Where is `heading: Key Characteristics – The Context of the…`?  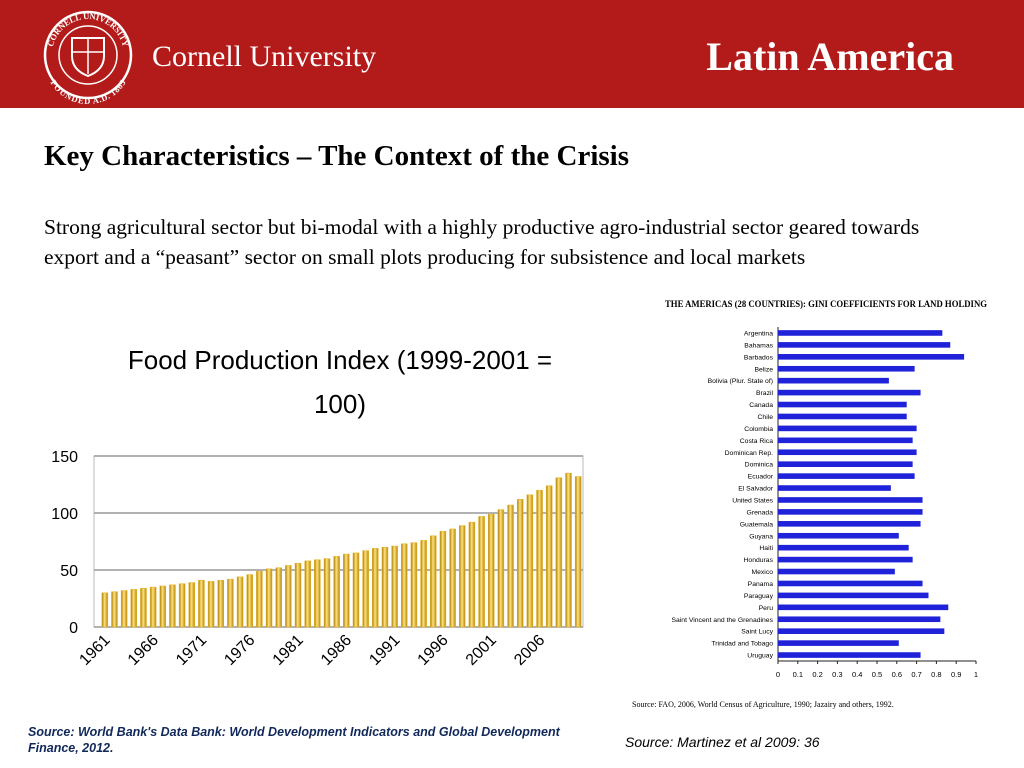 heading: Key Characteristics – The Context of the… is located at coordinates (336, 156).